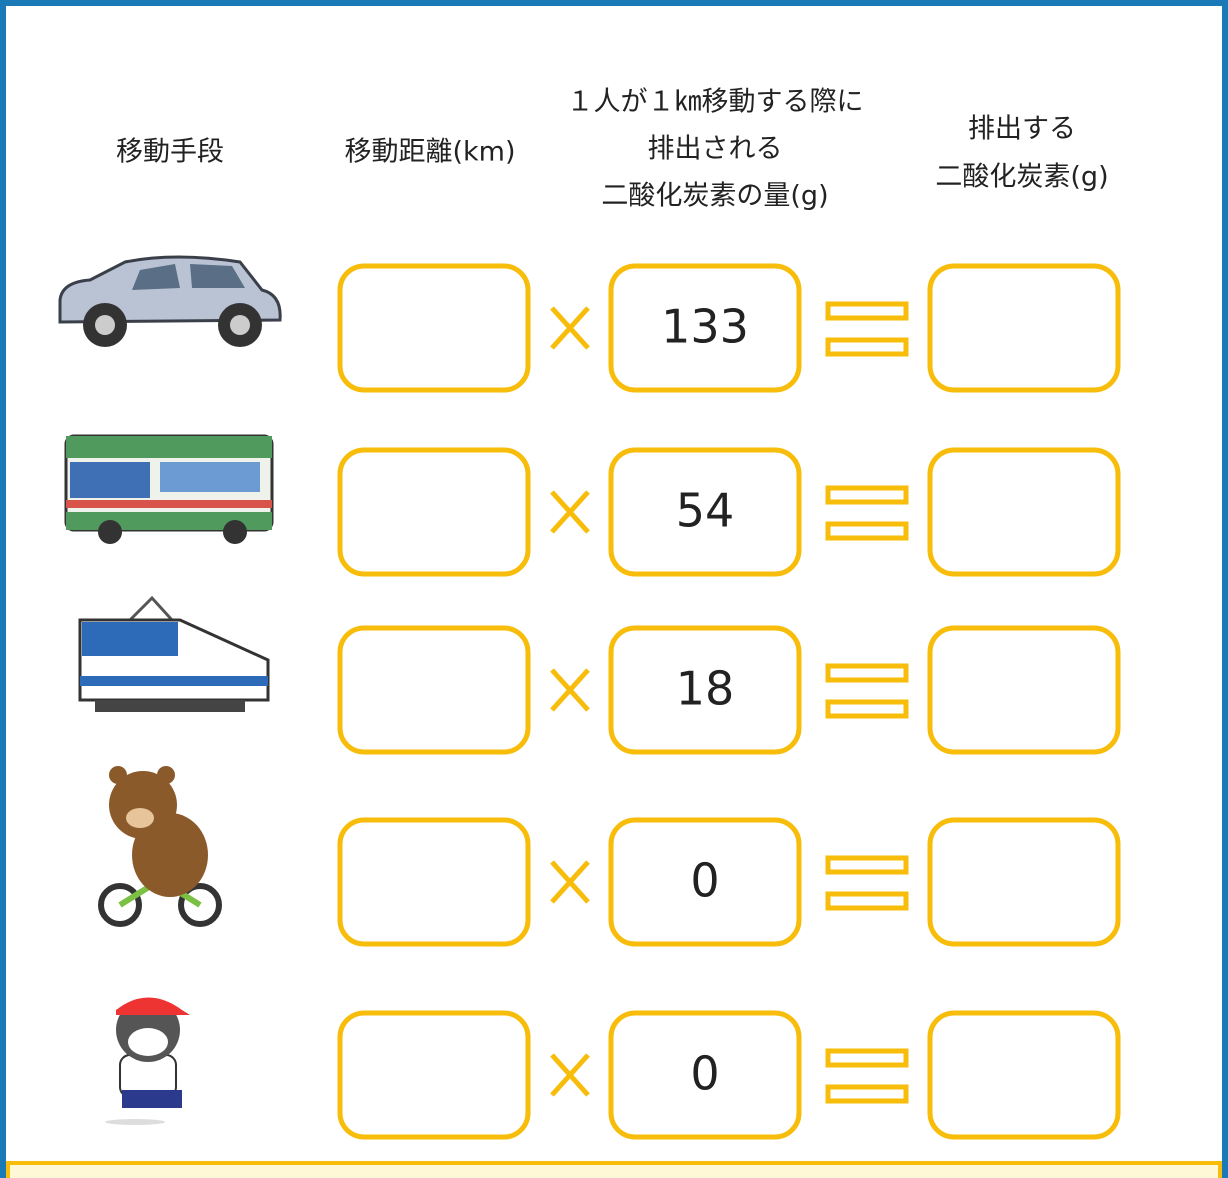 This screenshot has height=1178, width=1228. I want to click on factor-value: 54, so click(705, 511).